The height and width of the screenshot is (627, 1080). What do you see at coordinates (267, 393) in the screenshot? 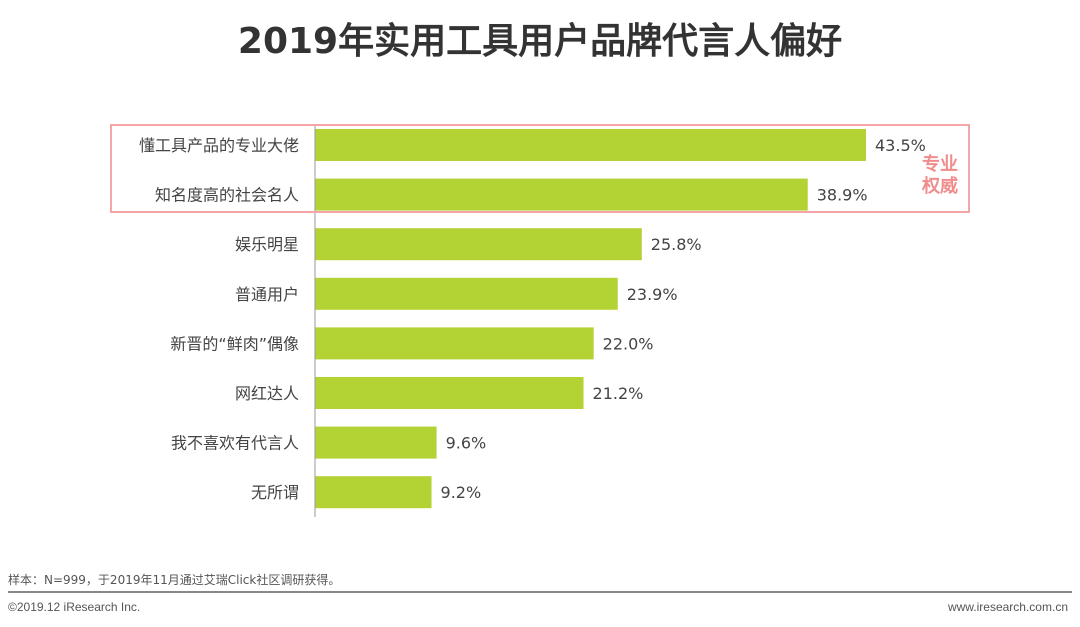
I see `category-label: 网红达人` at bounding box center [267, 393].